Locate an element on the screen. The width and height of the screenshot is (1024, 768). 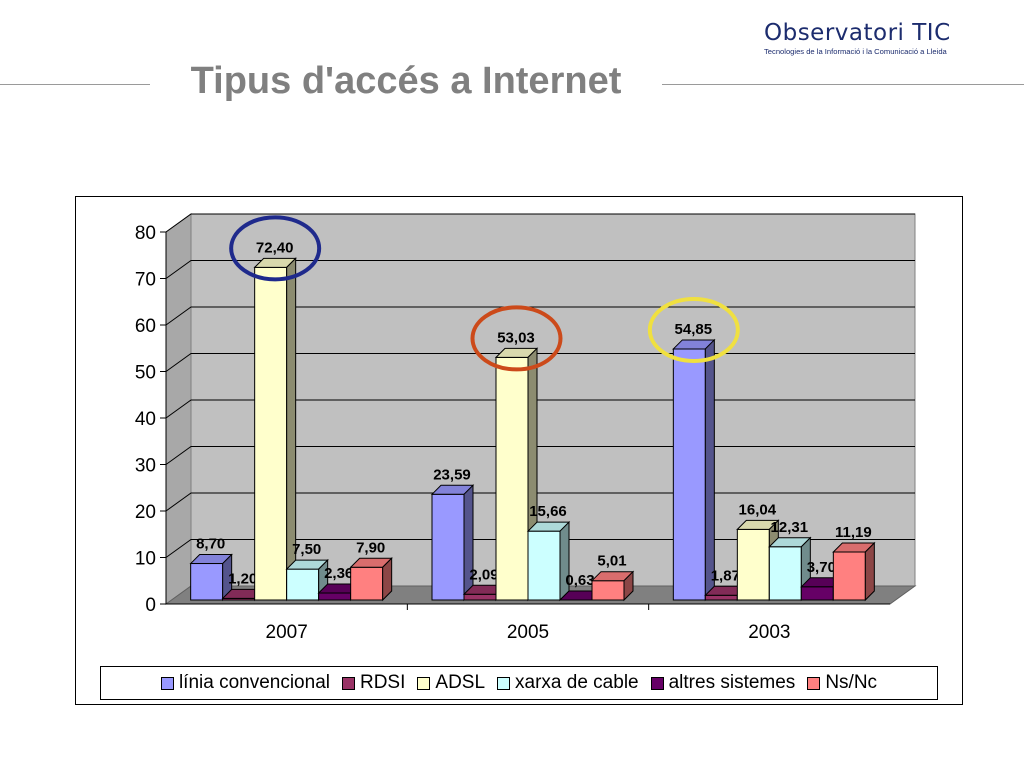
data-label: 16,04 is located at coordinates (758, 509).